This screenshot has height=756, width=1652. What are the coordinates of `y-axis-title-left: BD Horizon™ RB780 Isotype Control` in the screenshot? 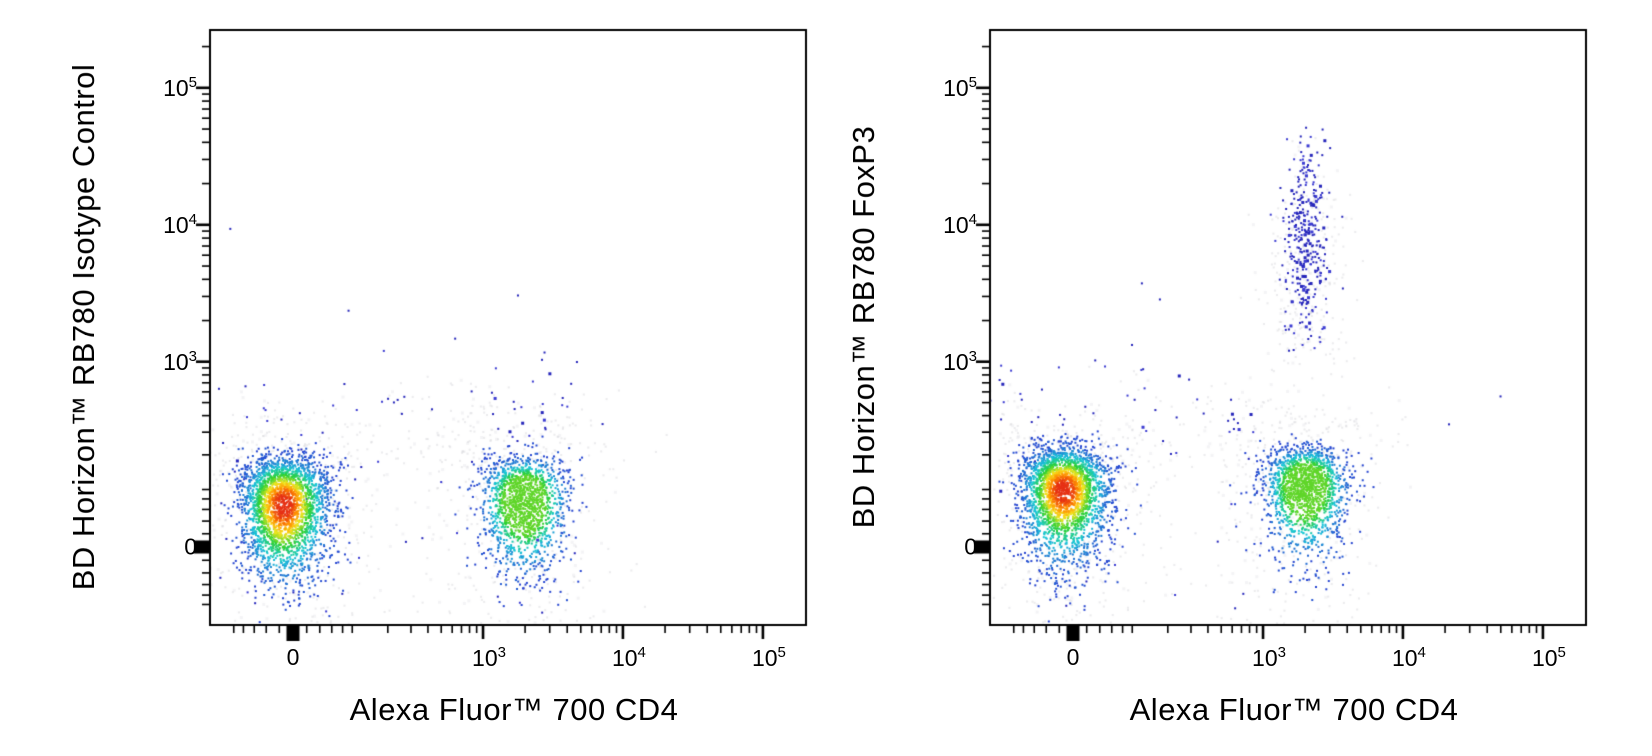 It's located at (83, 327).